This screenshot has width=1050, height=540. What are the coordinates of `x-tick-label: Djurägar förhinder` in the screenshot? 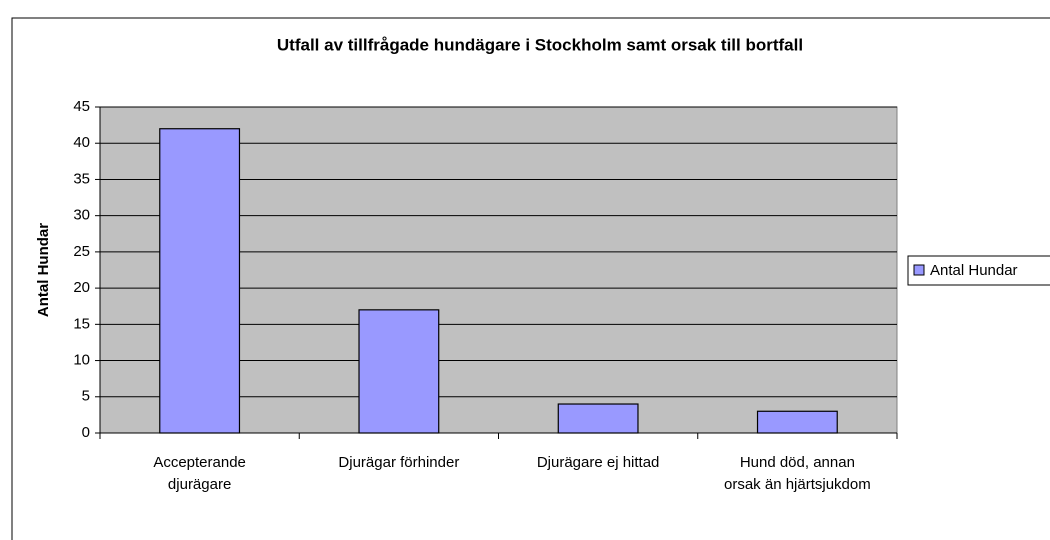 It's located at (398, 462).